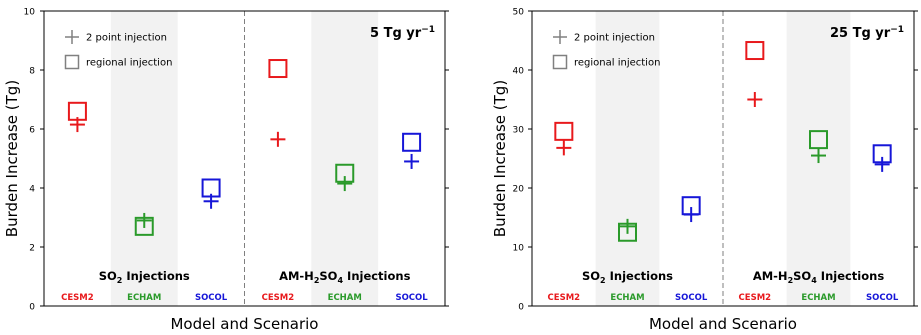 This screenshot has height=335, width=921. I want to click on y-tick-label: 6, so click(32, 131).